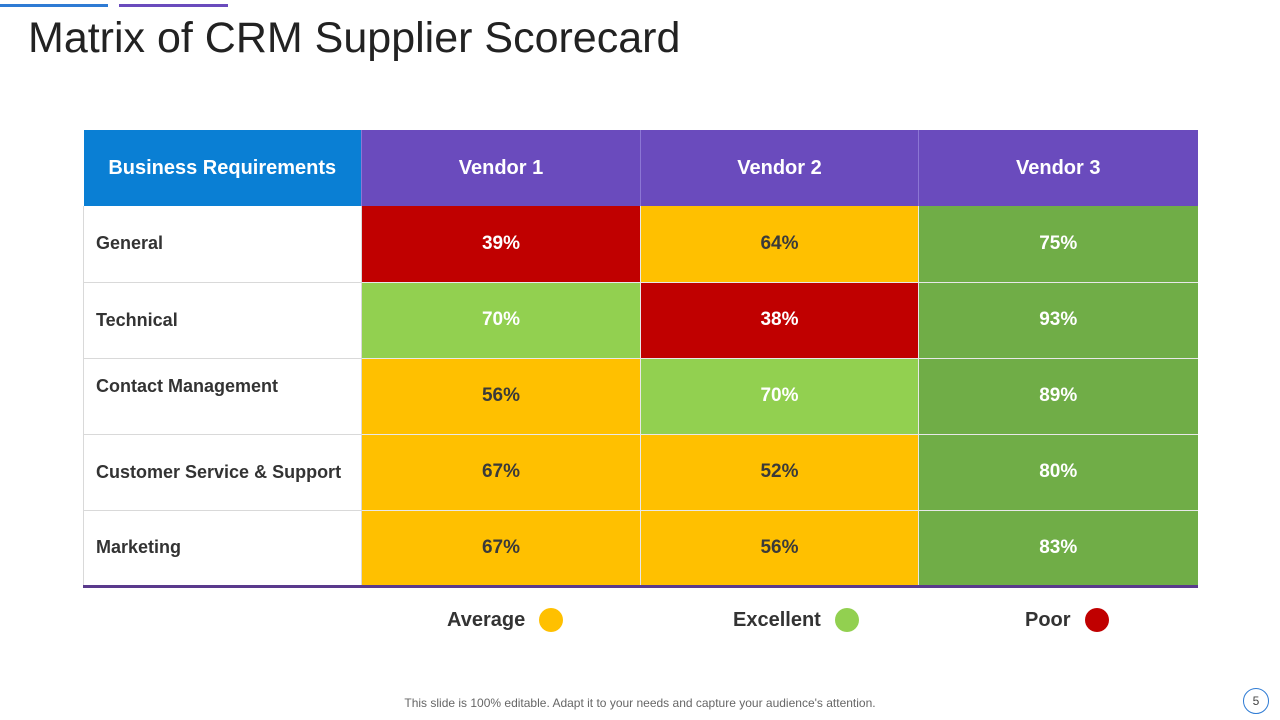  Describe the element at coordinates (1058, 396) in the screenshot. I see `score-cell: 89%` at that location.